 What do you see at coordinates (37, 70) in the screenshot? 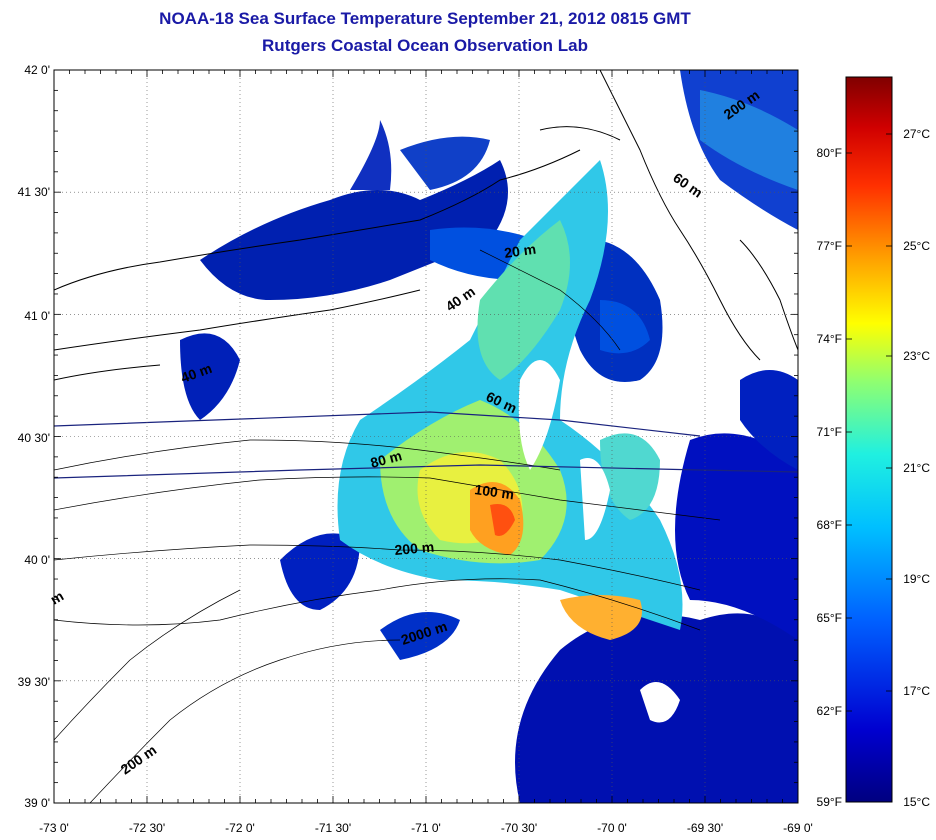
I see `lat-label: 42 0'` at bounding box center [37, 70].